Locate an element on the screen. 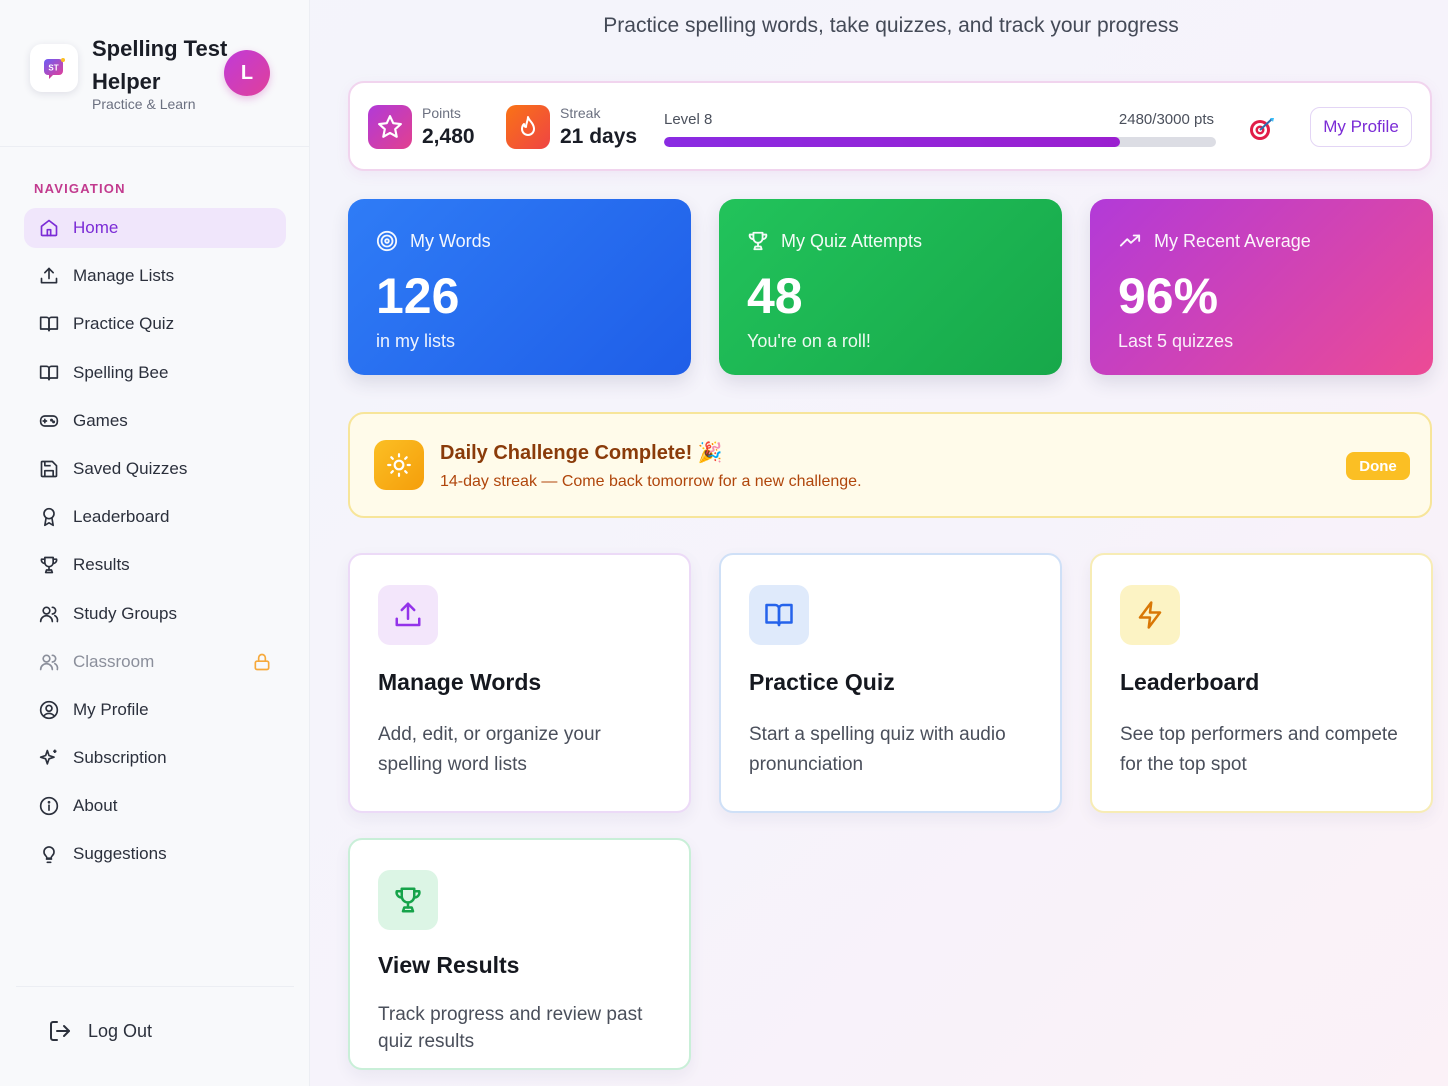 Image resolution: width=1448 pixels, height=1086 pixels. points-value: 2,480 is located at coordinates (448, 136).